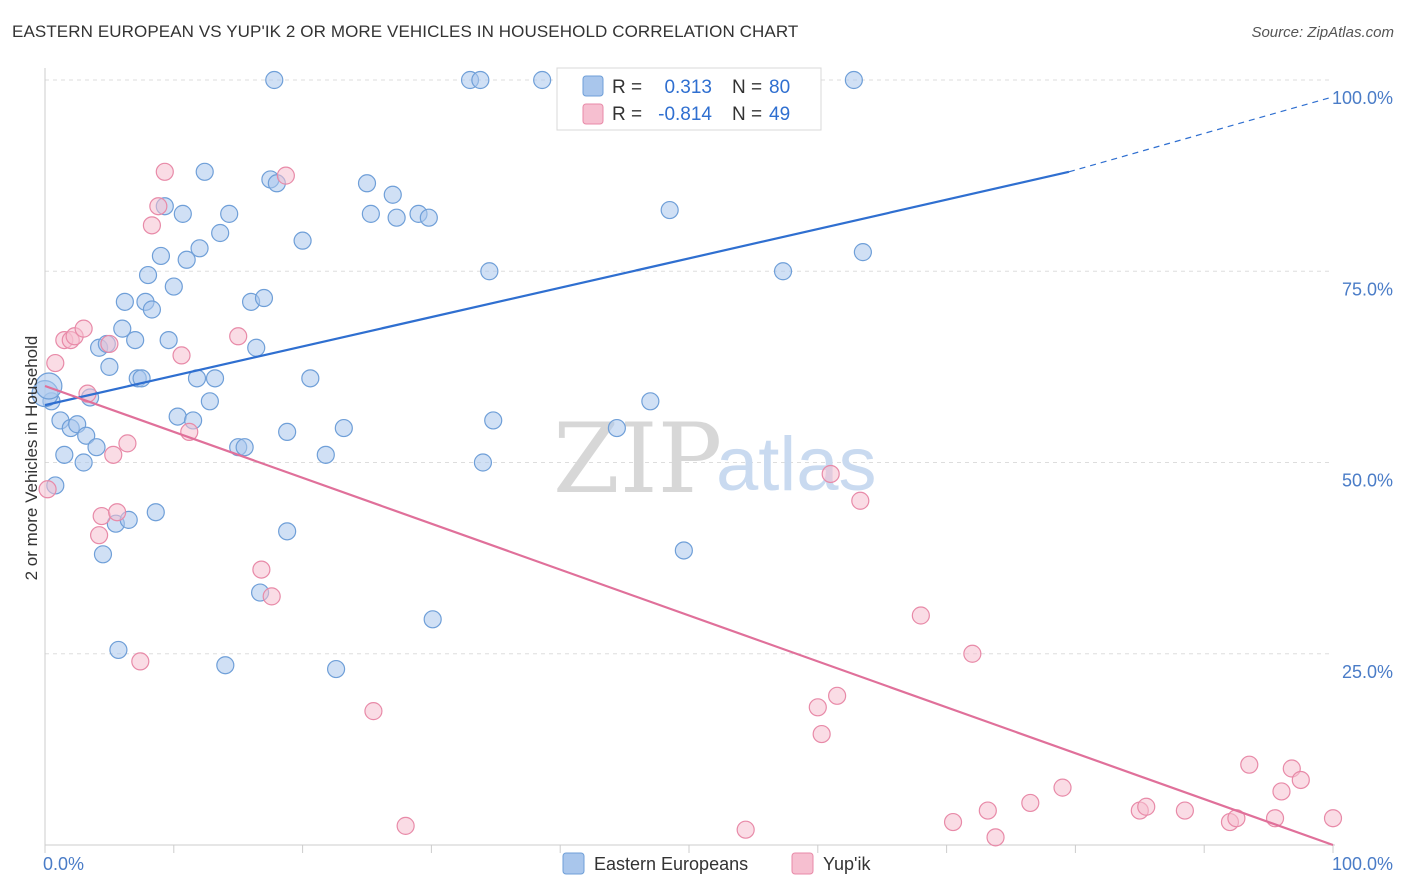 The image size is (1406, 892). Describe the element at coordinates (689, 99) in the screenshot. I see `correlation-legend: R = 0.313 N = 80 R = -0.814 N = 49` at that location.